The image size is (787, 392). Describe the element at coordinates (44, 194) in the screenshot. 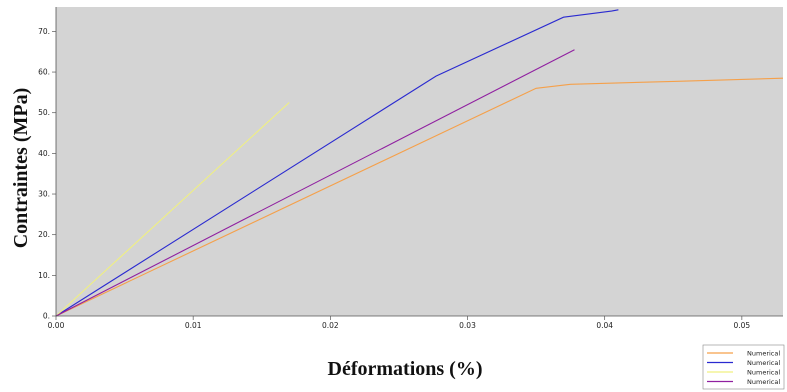

I see `y-tick-label: 30.` at that location.